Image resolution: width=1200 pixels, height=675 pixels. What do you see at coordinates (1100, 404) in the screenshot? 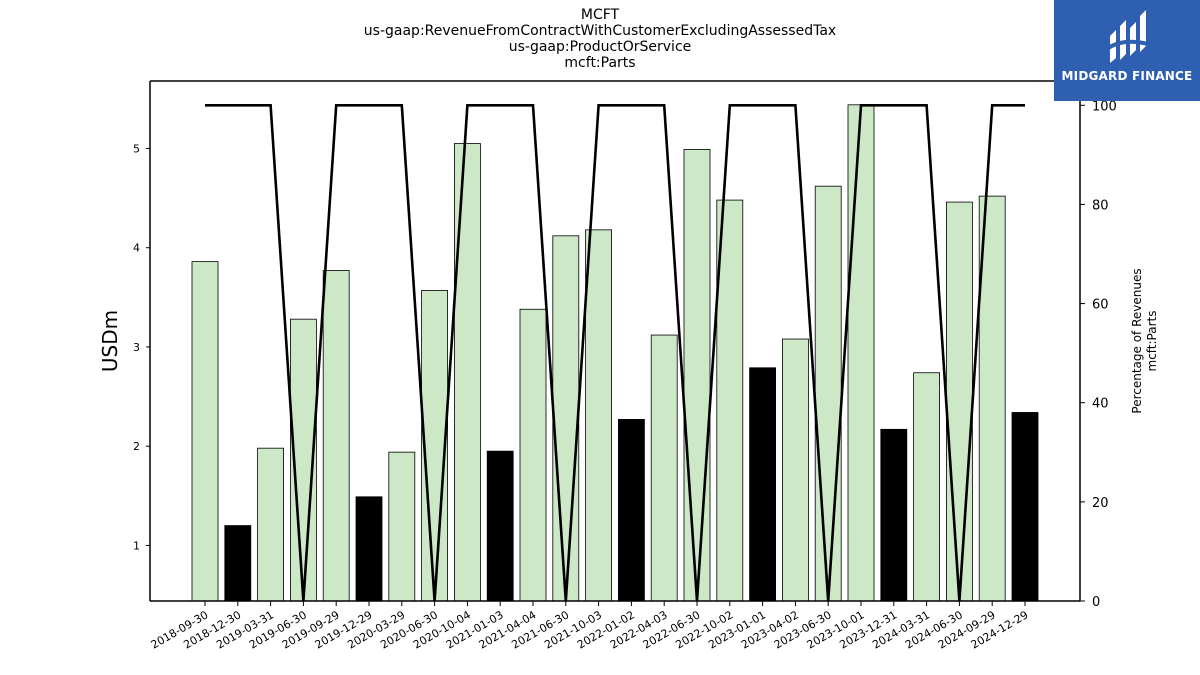
I see `y2-tick-label-40: 40` at bounding box center [1100, 404].